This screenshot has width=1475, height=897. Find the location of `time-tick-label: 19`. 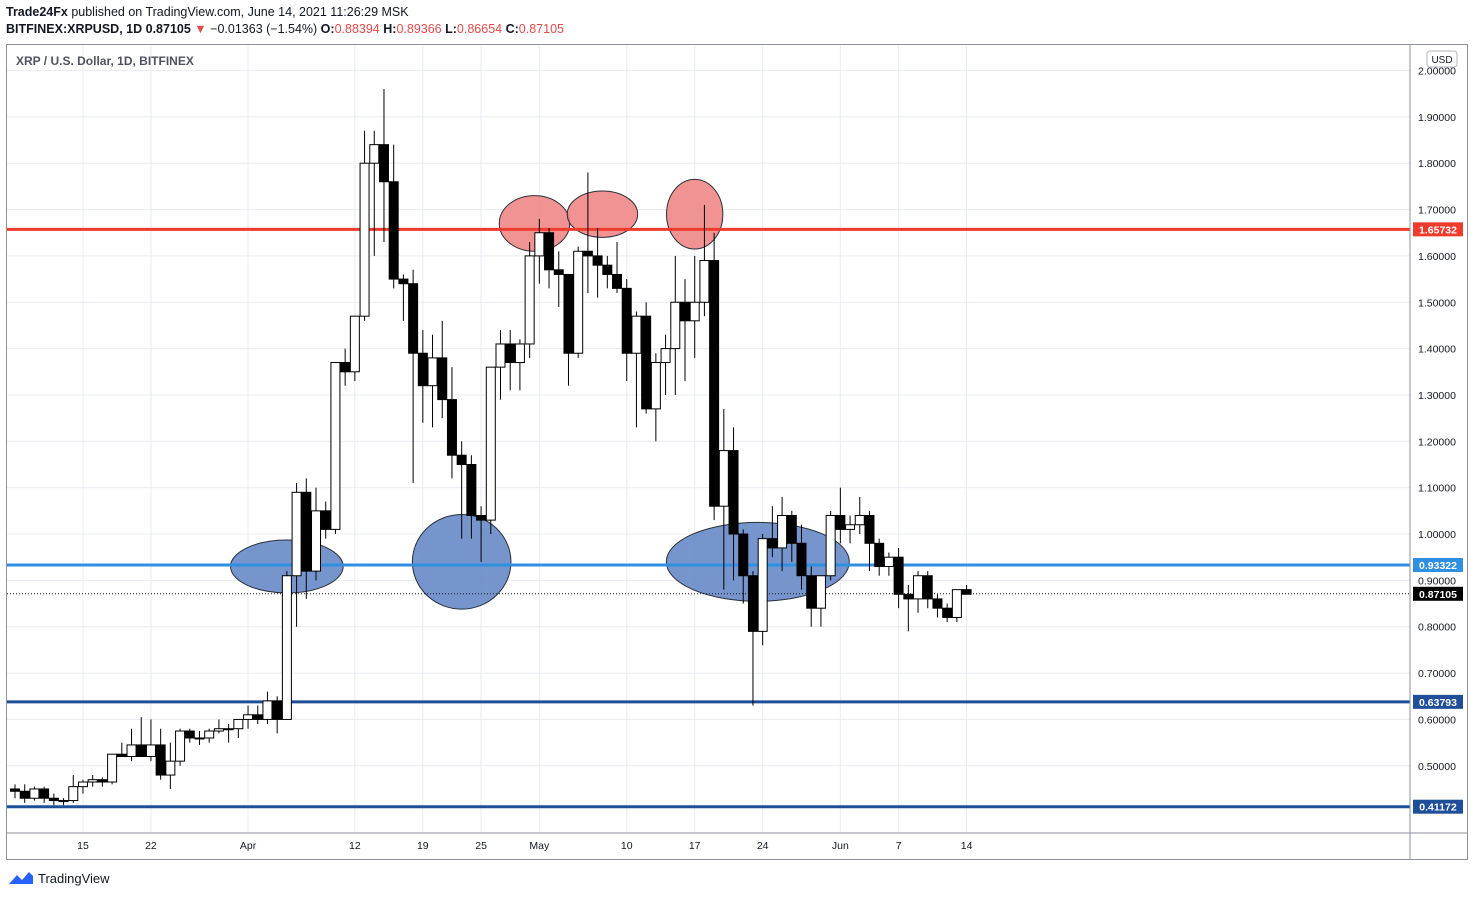

time-tick-label: 19 is located at coordinates (423, 846).